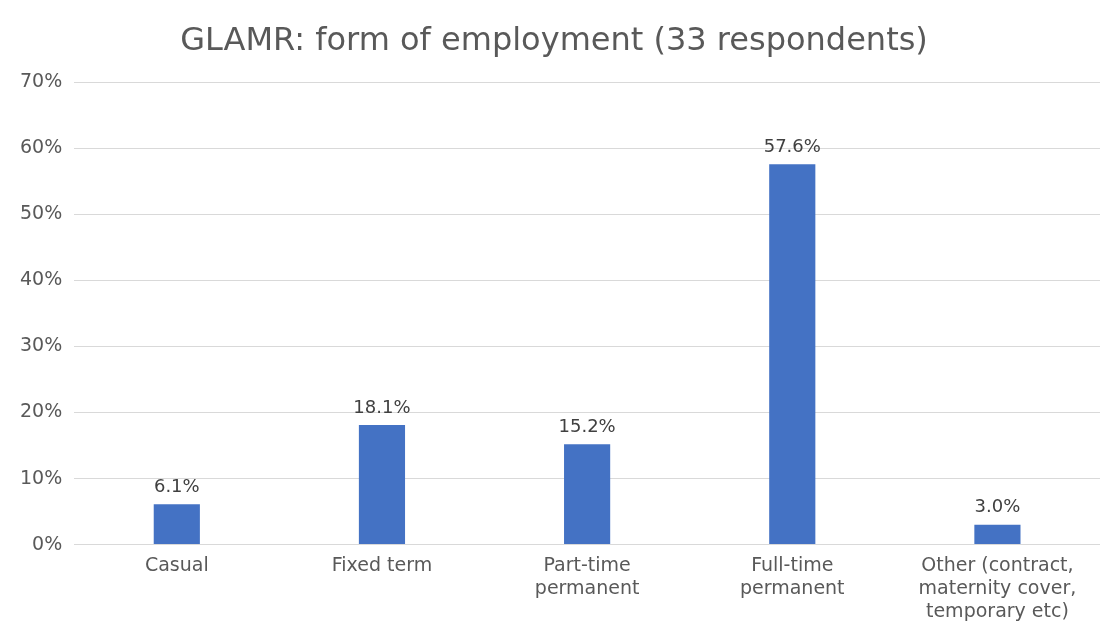  I want to click on data-label: 57.6%, so click(792, 145).